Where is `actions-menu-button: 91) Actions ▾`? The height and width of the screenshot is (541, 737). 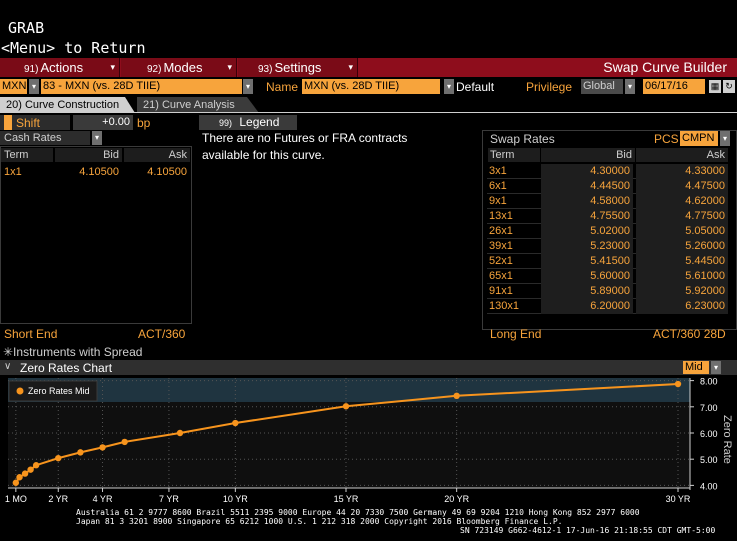
actions-menu-button: 91) Actions ▾ is located at coordinates (60, 67).